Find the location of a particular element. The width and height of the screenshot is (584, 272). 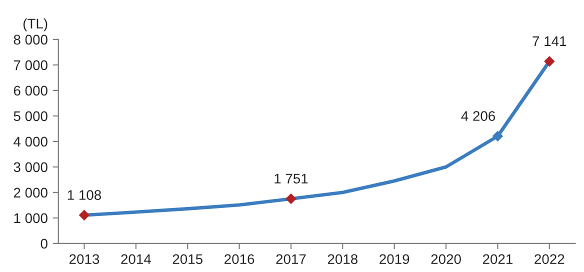

x-tick-label: 2014 is located at coordinates (136, 259).